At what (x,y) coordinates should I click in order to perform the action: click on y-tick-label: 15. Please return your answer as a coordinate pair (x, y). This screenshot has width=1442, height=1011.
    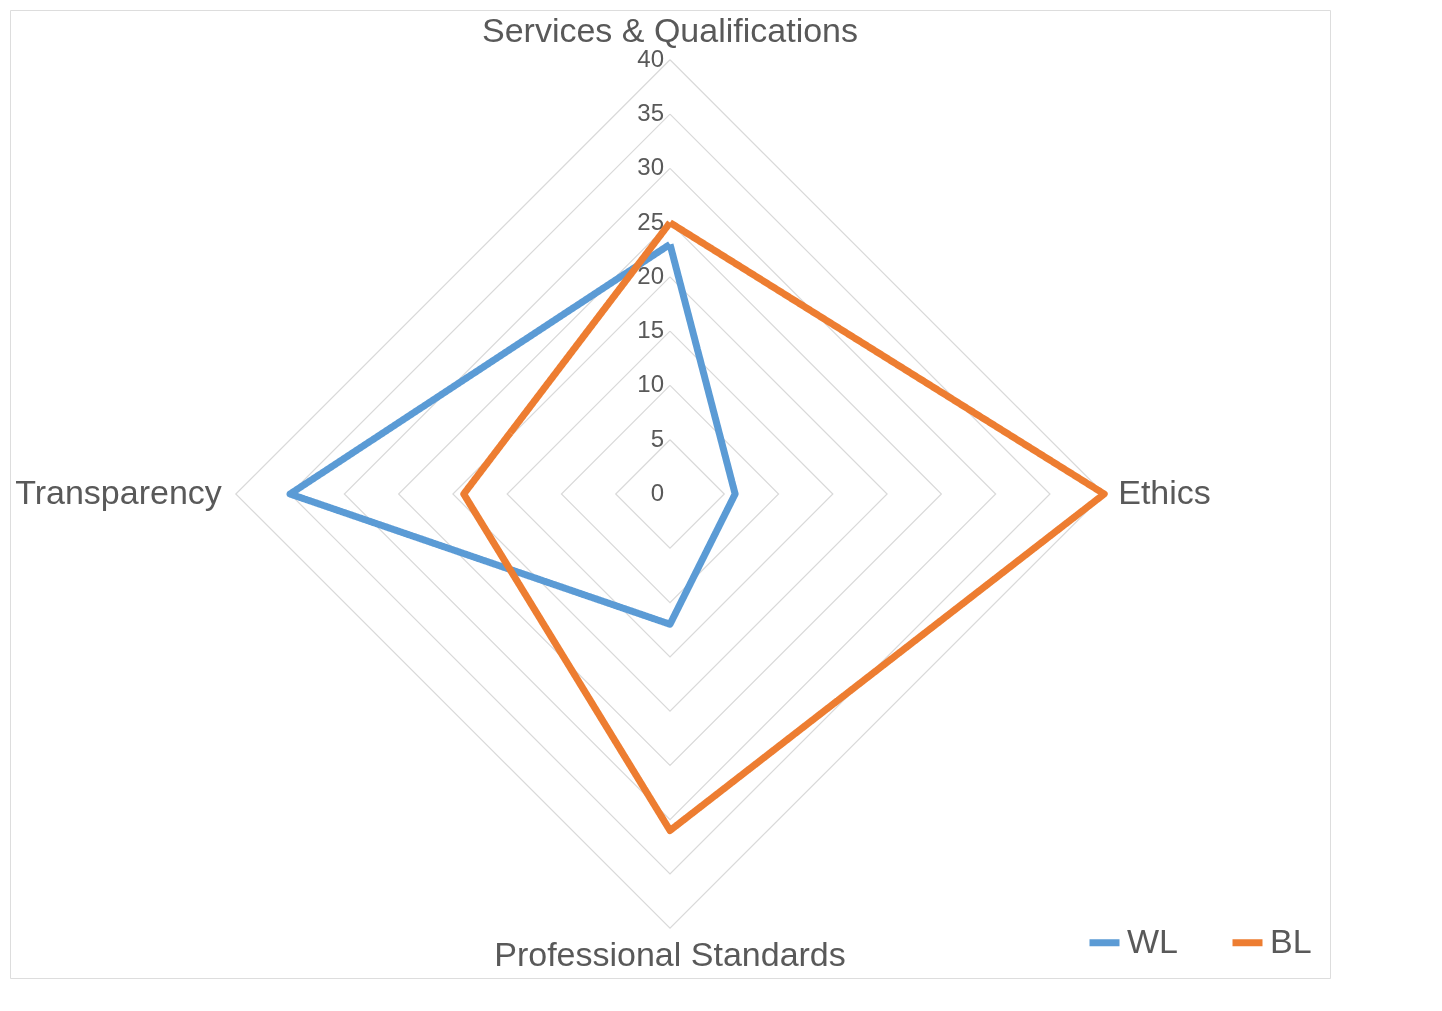
    Looking at the image, I should click on (650, 330).